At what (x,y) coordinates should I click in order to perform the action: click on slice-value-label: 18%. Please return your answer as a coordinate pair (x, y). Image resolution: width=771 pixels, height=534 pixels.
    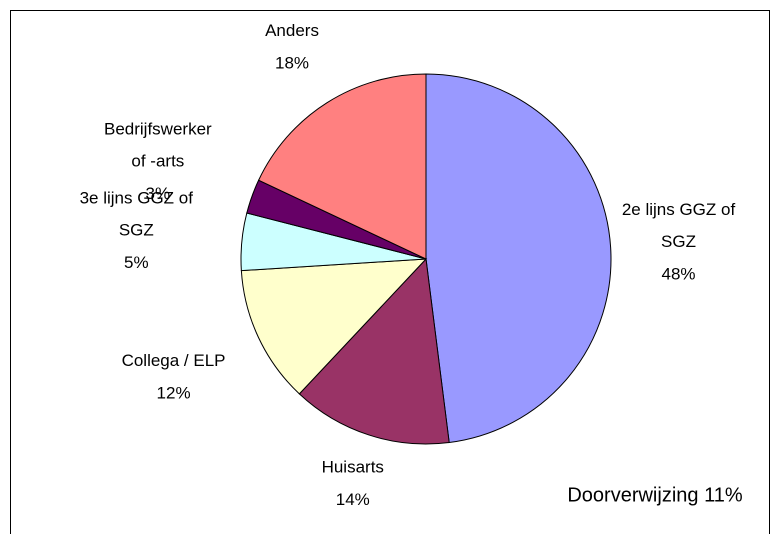
    Looking at the image, I should click on (292, 62).